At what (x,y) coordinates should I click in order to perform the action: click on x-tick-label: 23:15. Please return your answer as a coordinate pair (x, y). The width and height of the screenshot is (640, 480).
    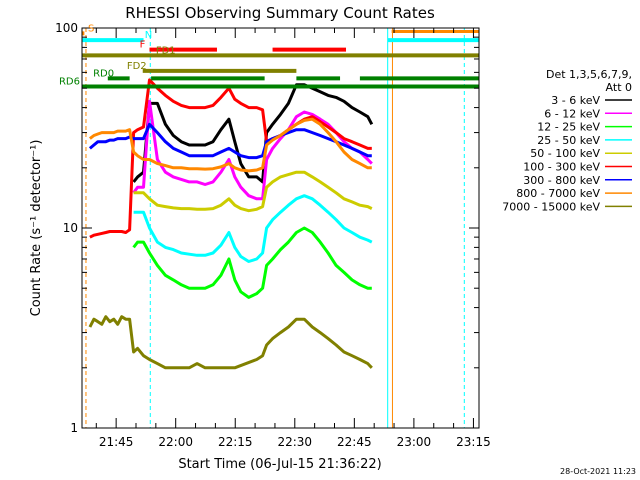
    Looking at the image, I should click on (473, 442).